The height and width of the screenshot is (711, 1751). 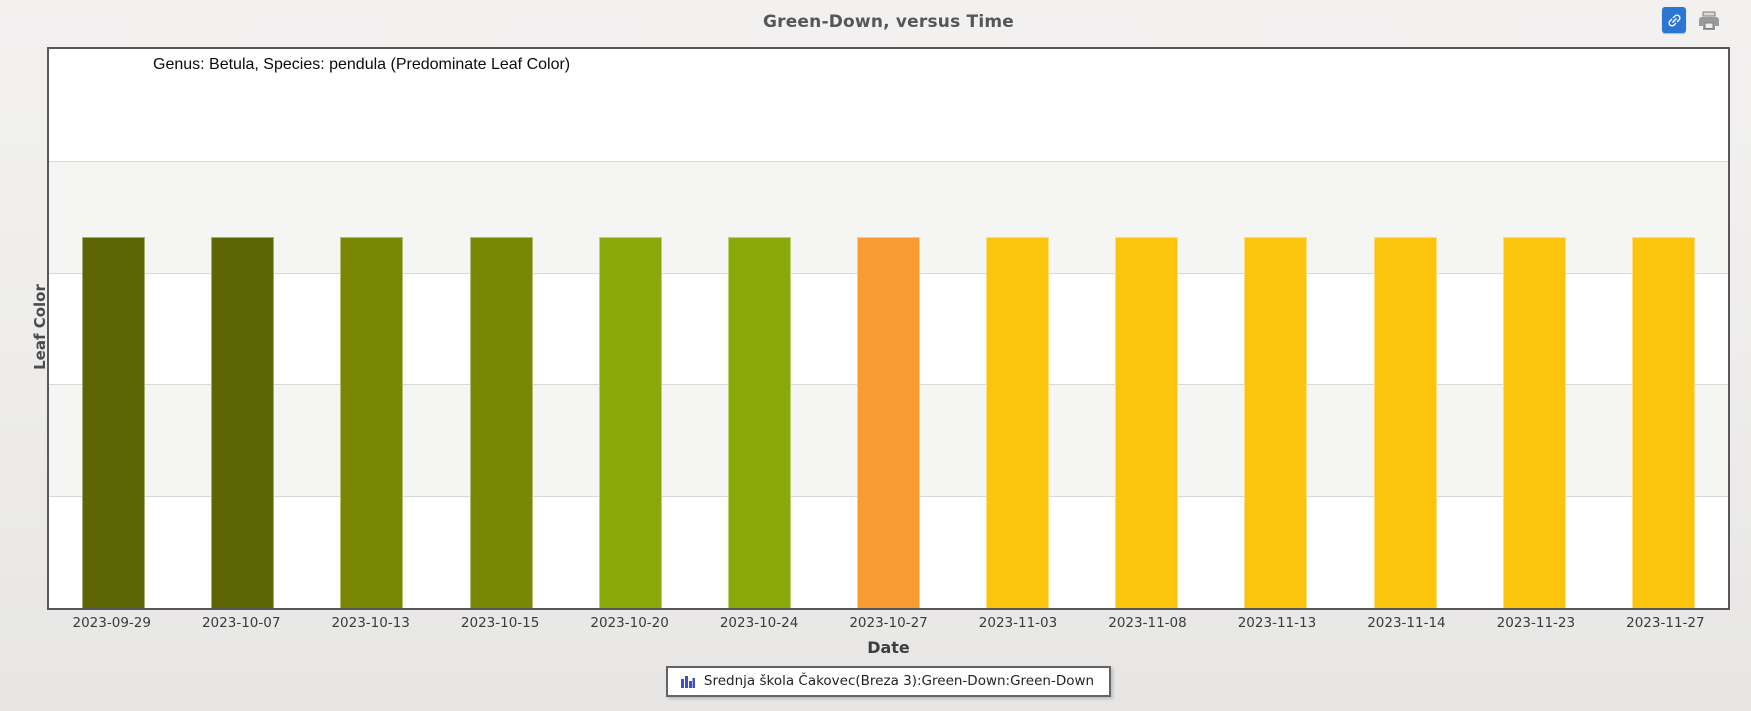 I want to click on link-button, so click(x=1674, y=20).